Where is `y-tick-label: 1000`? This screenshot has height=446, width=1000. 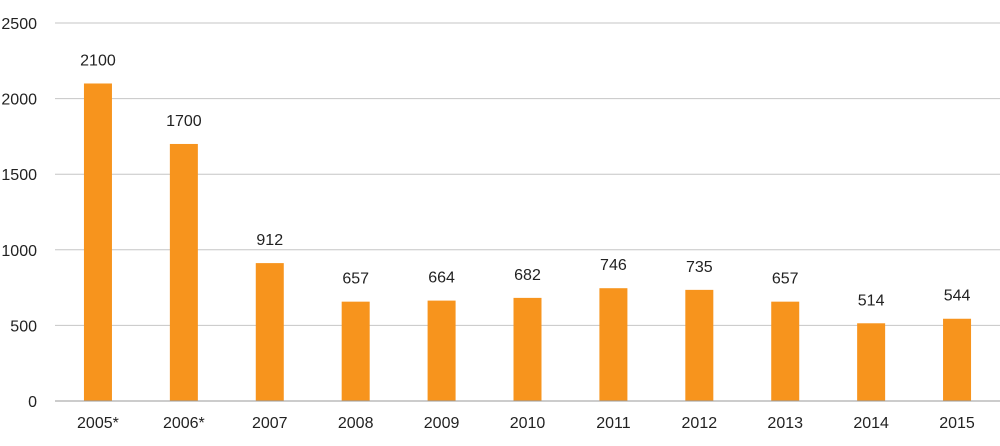
y-tick-label: 1000 is located at coordinates (19, 251).